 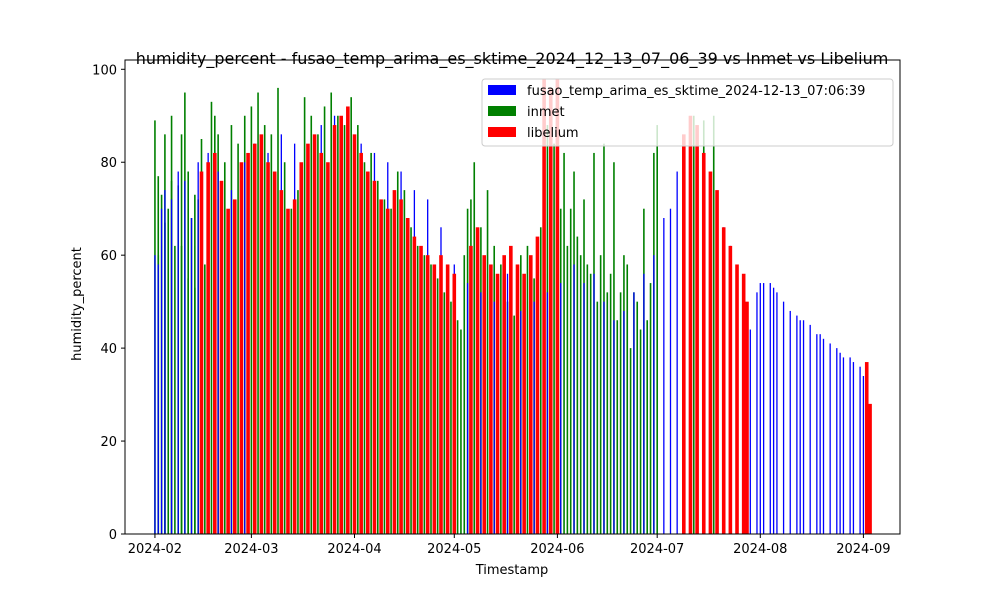 What do you see at coordinates (77, 304) in the screenshot?
I see `y-axis-label: humidity_percent` at bounding box center [77, 304].